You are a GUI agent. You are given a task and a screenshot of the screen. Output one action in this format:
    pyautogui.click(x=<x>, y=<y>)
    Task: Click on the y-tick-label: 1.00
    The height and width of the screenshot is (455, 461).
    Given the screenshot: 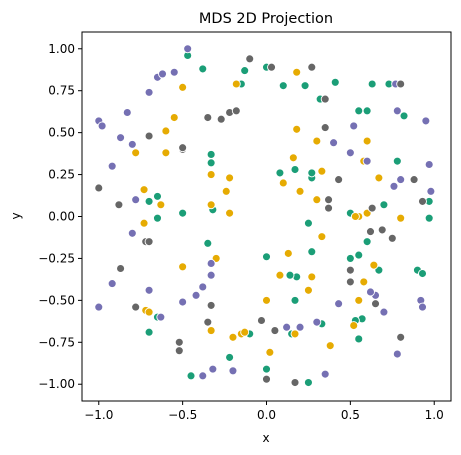 What is the action you would take?
    pyautogui.click(x=61, y=49)
    